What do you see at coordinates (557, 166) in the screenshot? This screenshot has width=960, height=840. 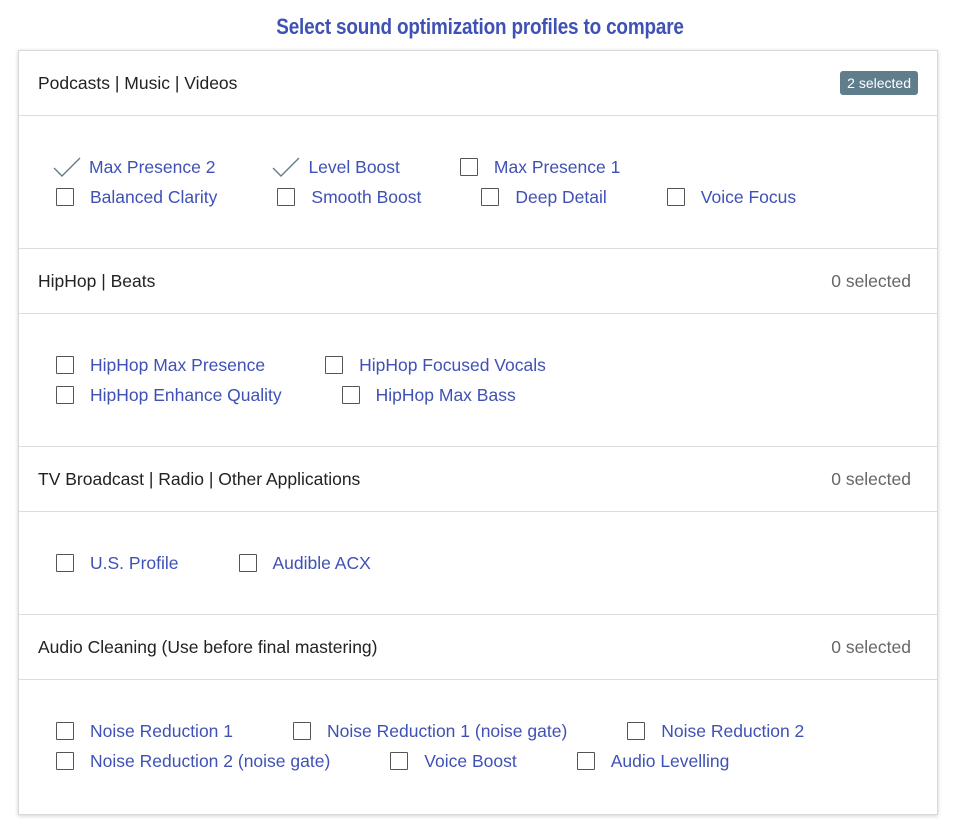 I see `option-label: Max Presence 1` at bounding box center [557, 166].